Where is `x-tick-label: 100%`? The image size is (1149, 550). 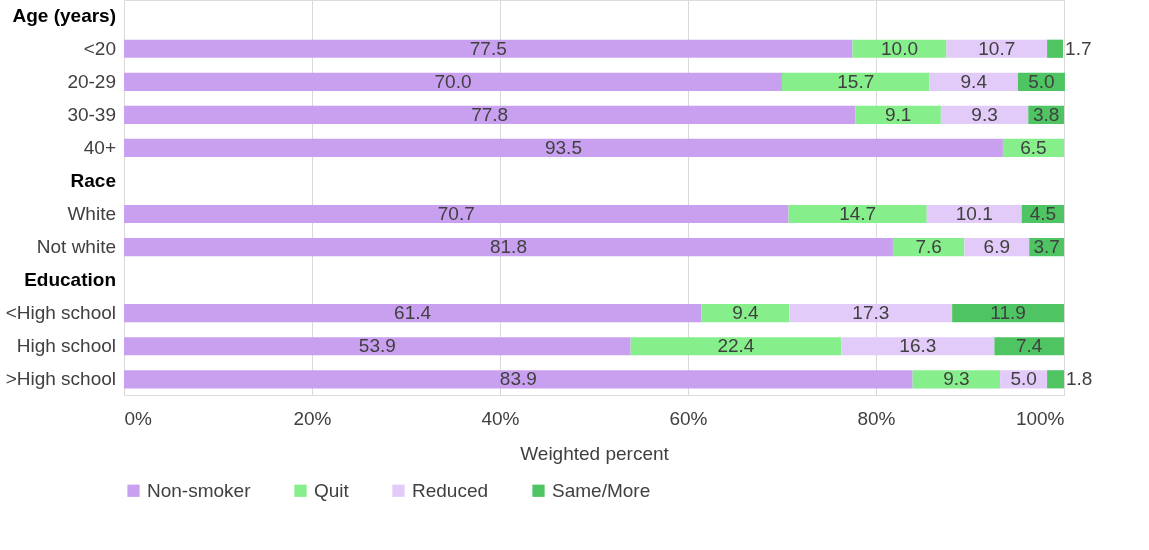
x-tick-label: 100% is located at coordinates (1040, 418).